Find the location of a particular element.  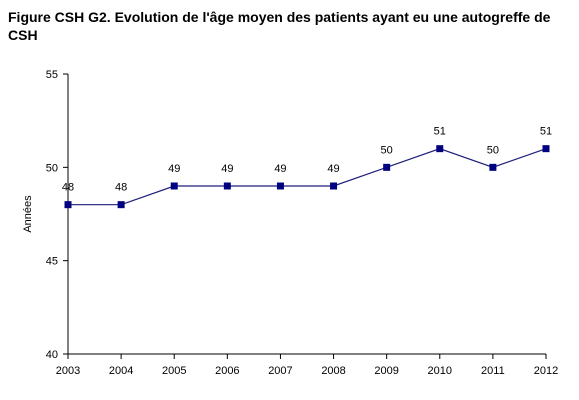

series-layer is located at coordinates (307, 177).